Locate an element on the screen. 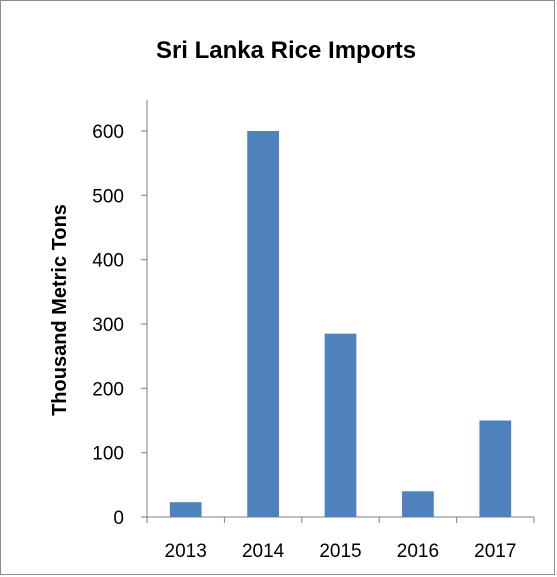 The height and width of the screenshot is (577, 557). y-tick-label: 600 is located at coordinates (108, 132).